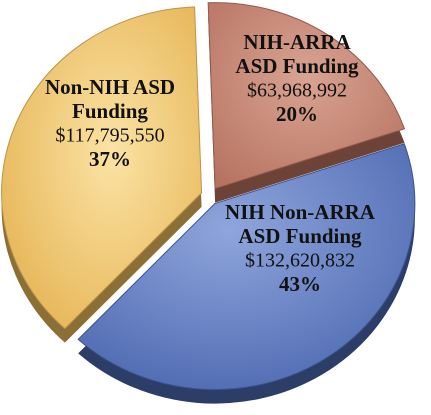 The height and width of the screenshot is (415, 431). I want to click on slice-label-name: Funding, so click(110, 111).